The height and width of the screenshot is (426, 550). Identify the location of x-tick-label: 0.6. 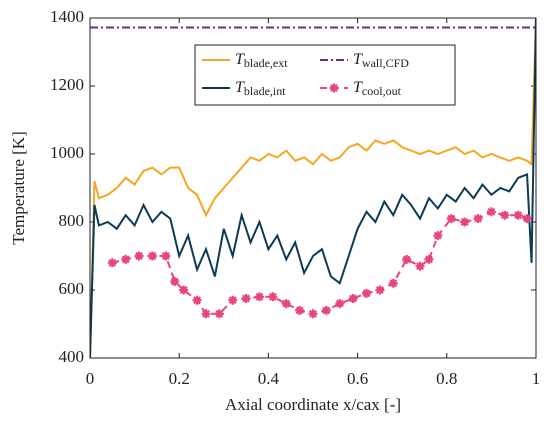
(357, 378).